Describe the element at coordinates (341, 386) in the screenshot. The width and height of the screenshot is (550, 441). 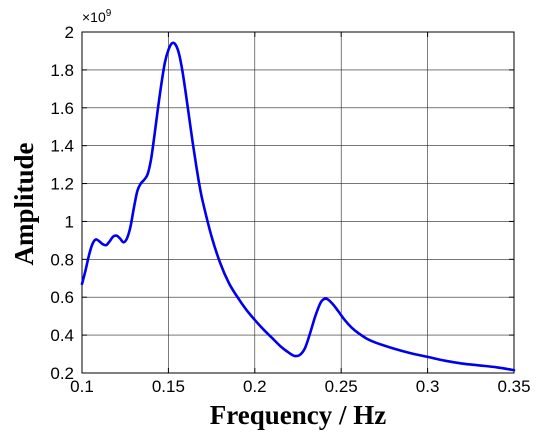
I see `x-tick-label: 0.25` at that location.